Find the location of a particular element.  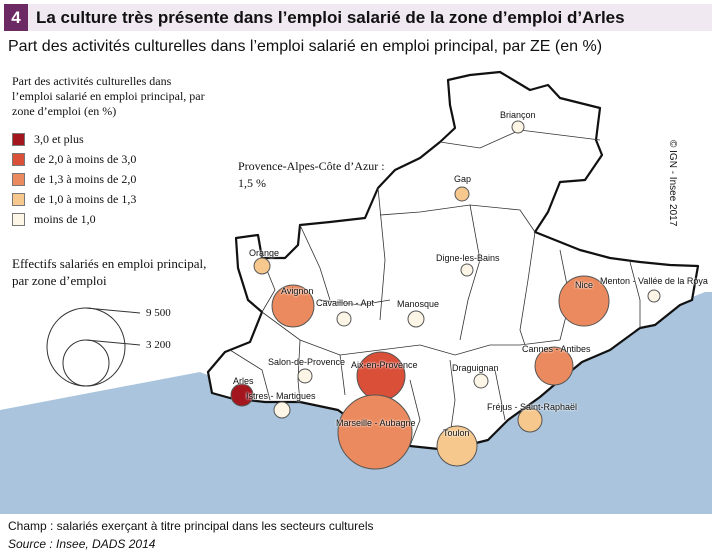

bubble-cannes is located at coordinates (554, 366).